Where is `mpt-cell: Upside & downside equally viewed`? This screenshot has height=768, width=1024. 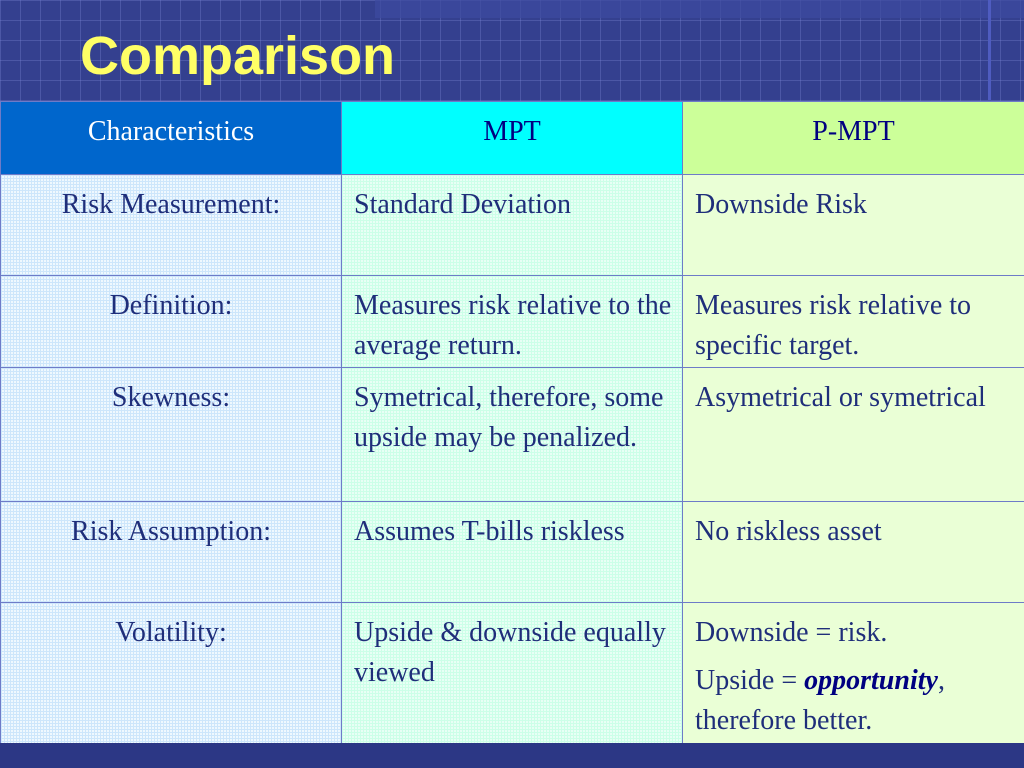
mpt-cell: Upside & downside equally viewed is located at coordinates (512, 673).